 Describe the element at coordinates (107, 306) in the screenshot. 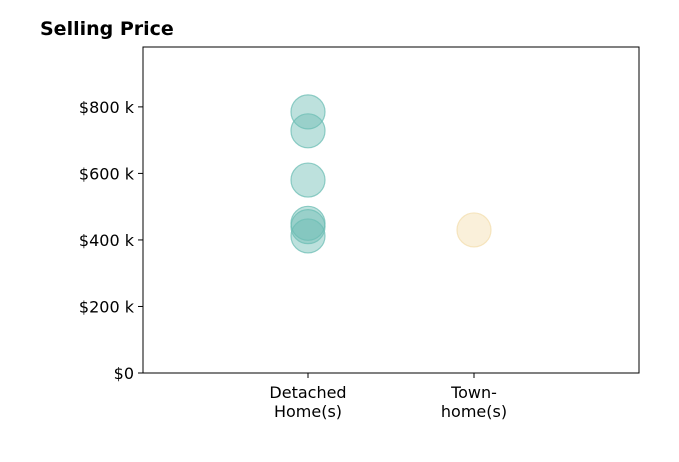

I see `y-tick-label: $200 k` at that location.